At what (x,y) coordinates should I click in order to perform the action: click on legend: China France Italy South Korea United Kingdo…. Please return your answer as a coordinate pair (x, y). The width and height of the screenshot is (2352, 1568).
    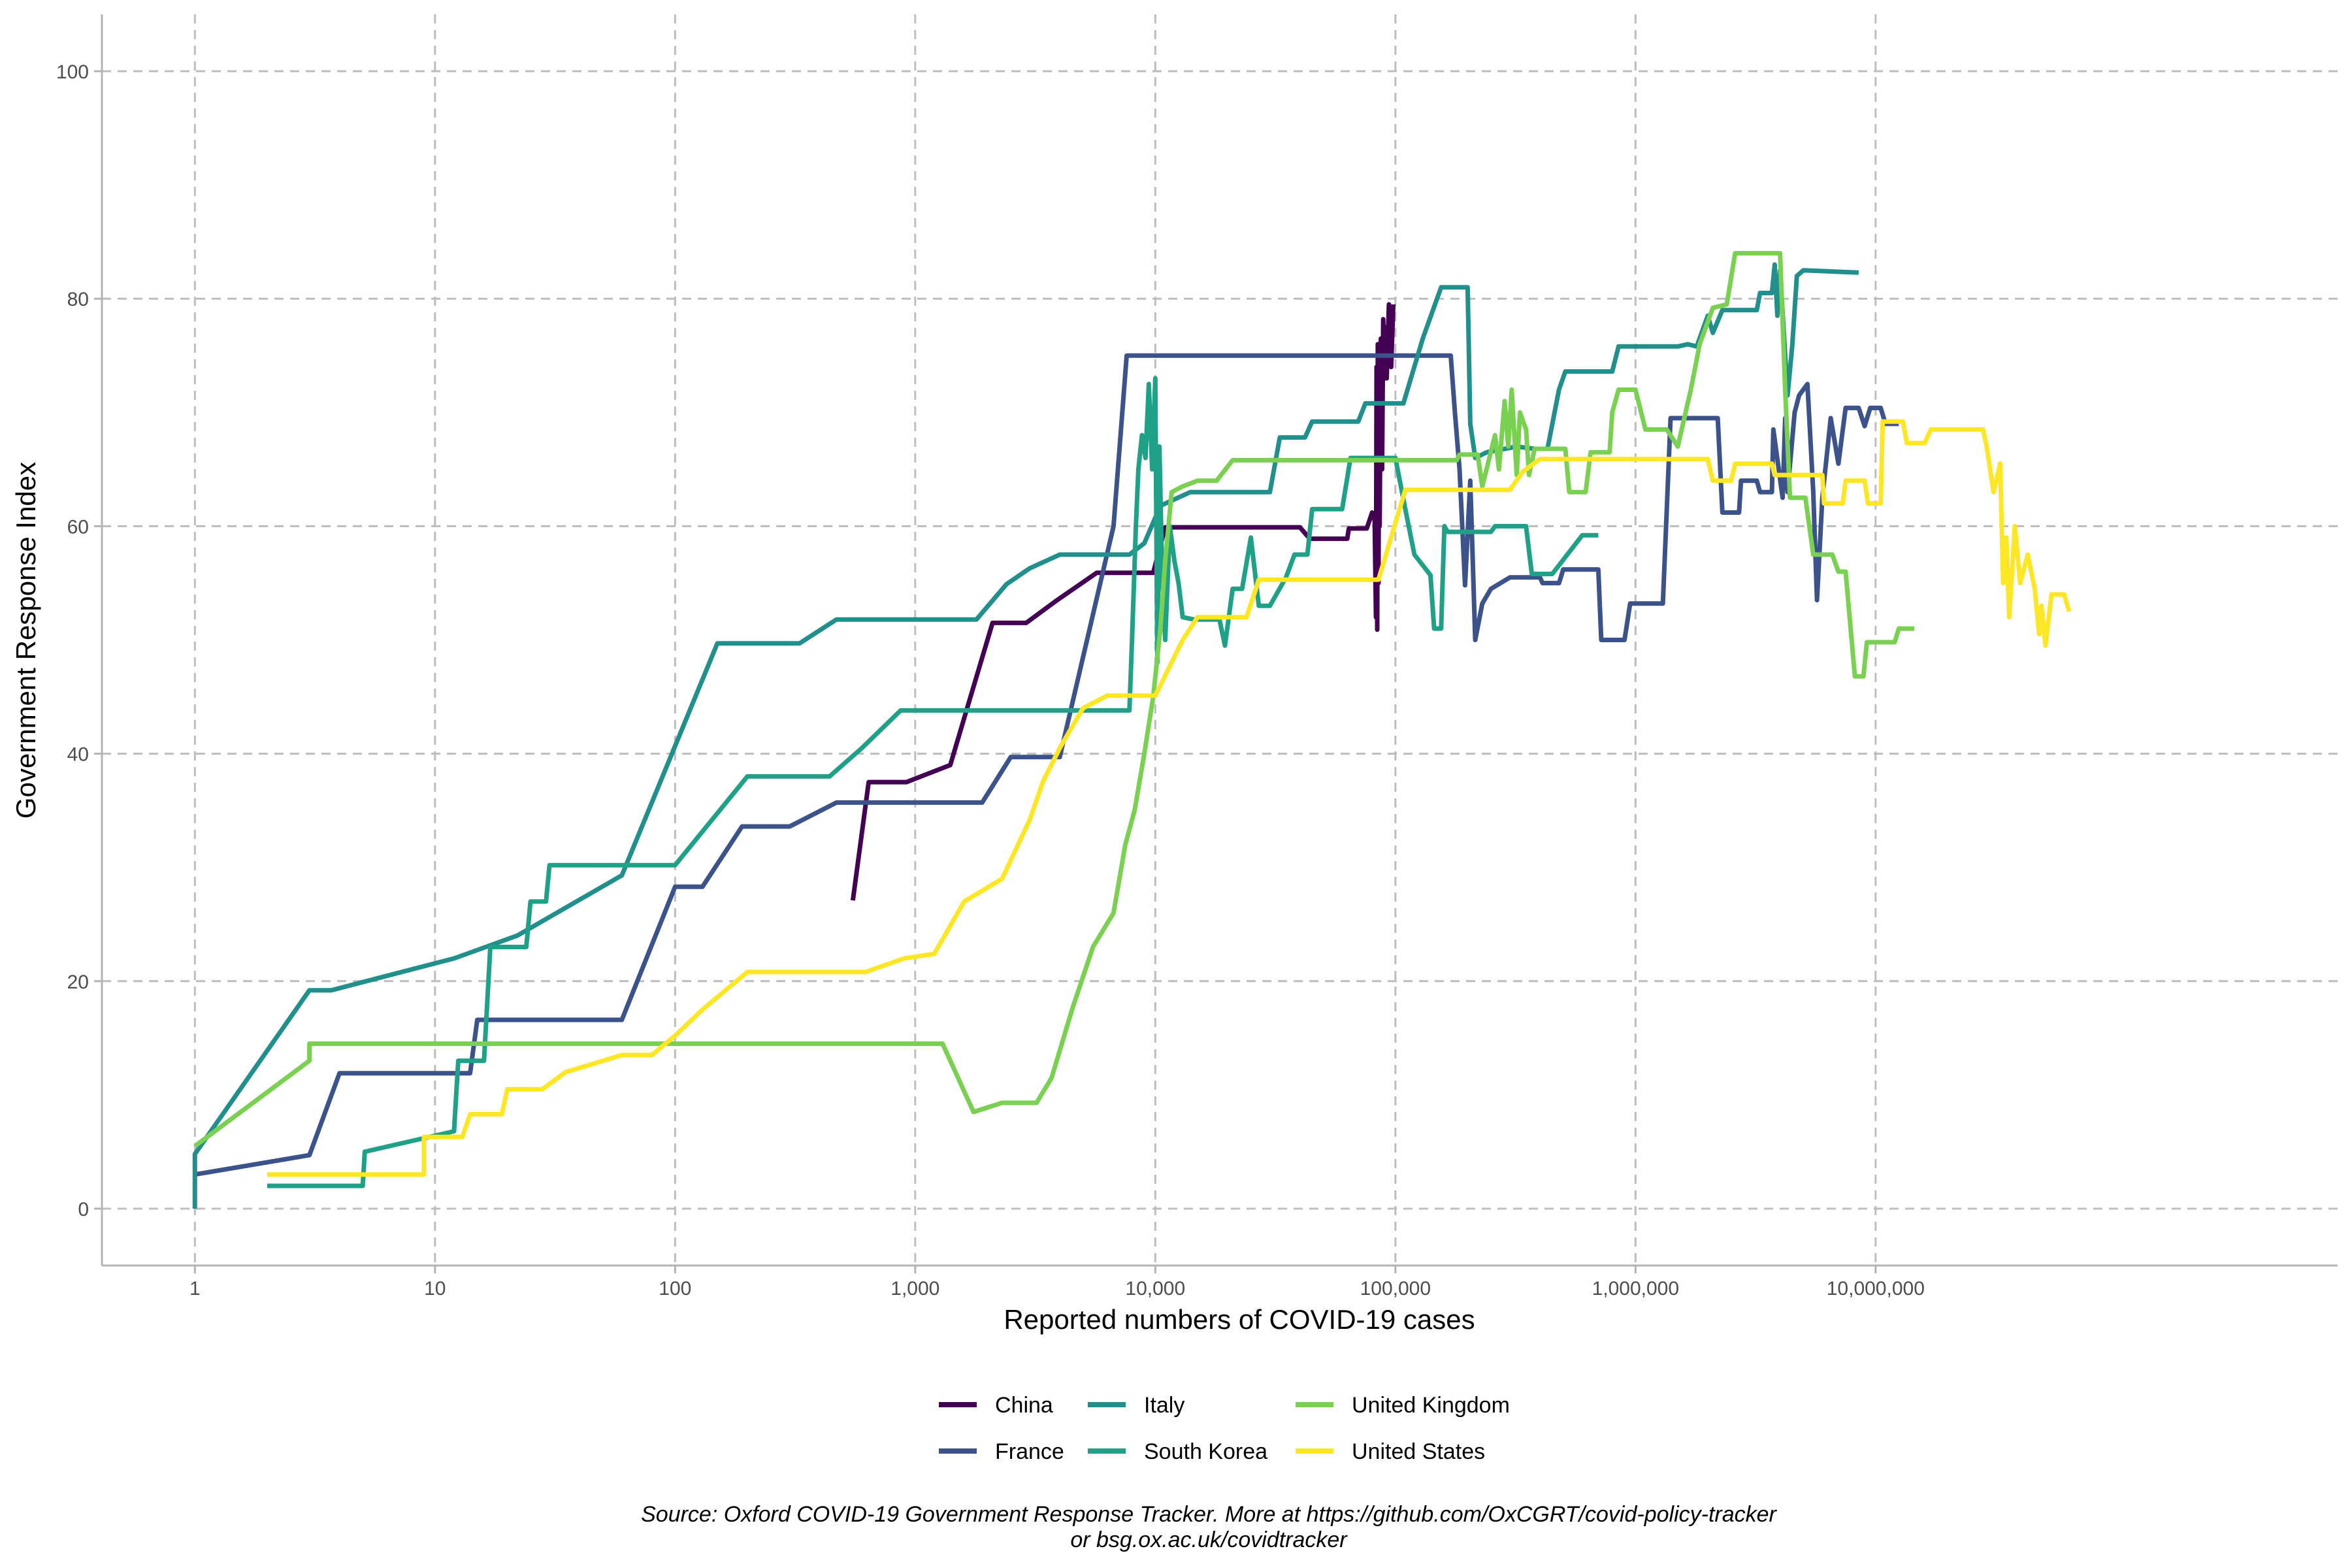
    Looking at the image, I should click on (1224, 1428).